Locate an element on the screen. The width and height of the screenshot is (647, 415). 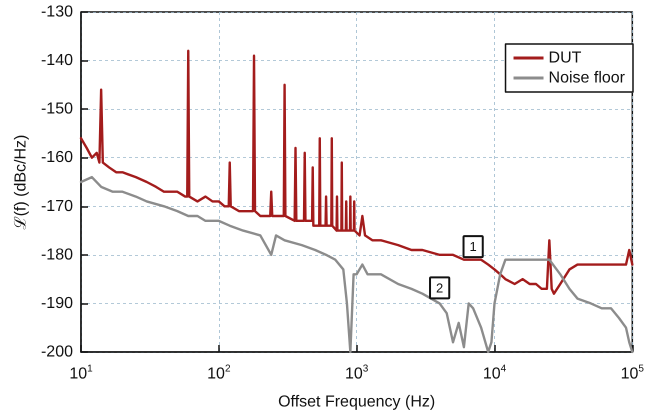
legend-label: DUT is located at coordinates (565, 58).